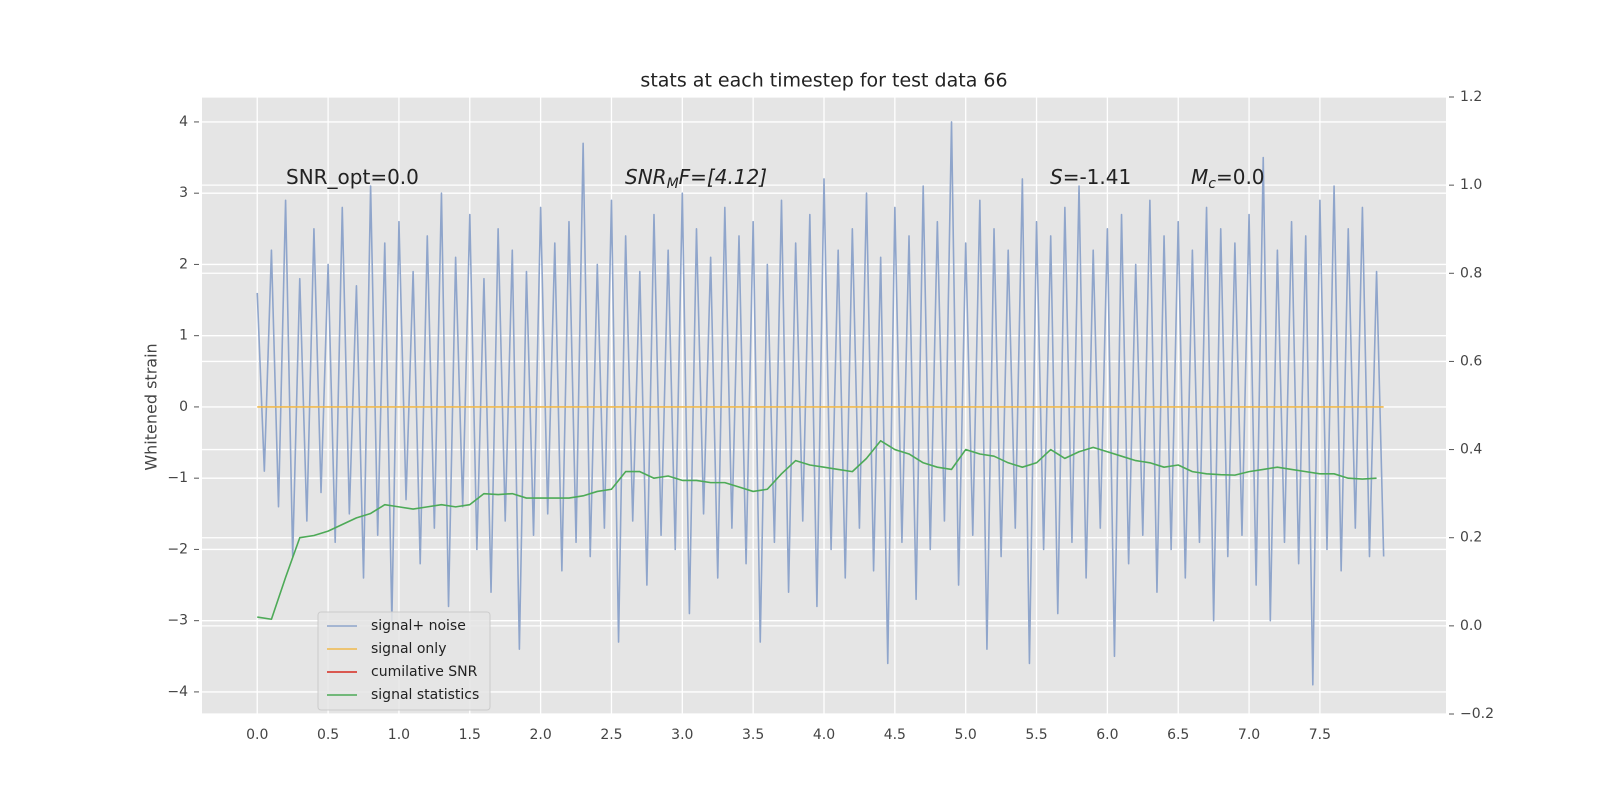 This screenshot has height=804, width=1600. Describe the element at coordinates (425, 695) in the screenshot. I see `legend-label: signal statistics` at that location.